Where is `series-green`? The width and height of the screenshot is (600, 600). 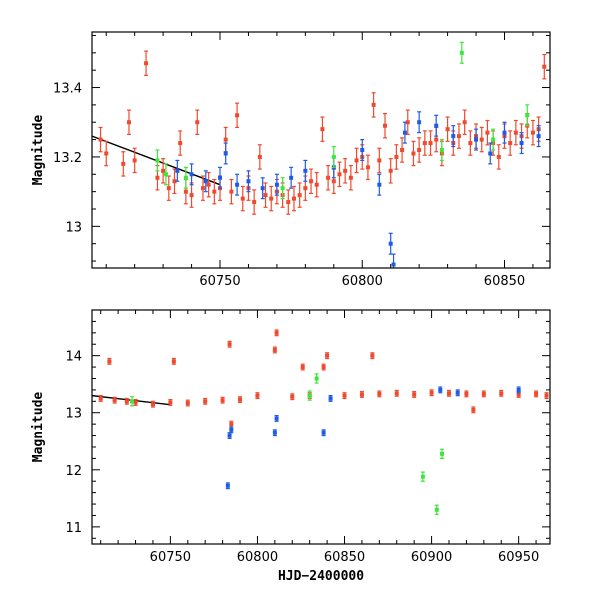
series-green is located at coordinates (287, 444).